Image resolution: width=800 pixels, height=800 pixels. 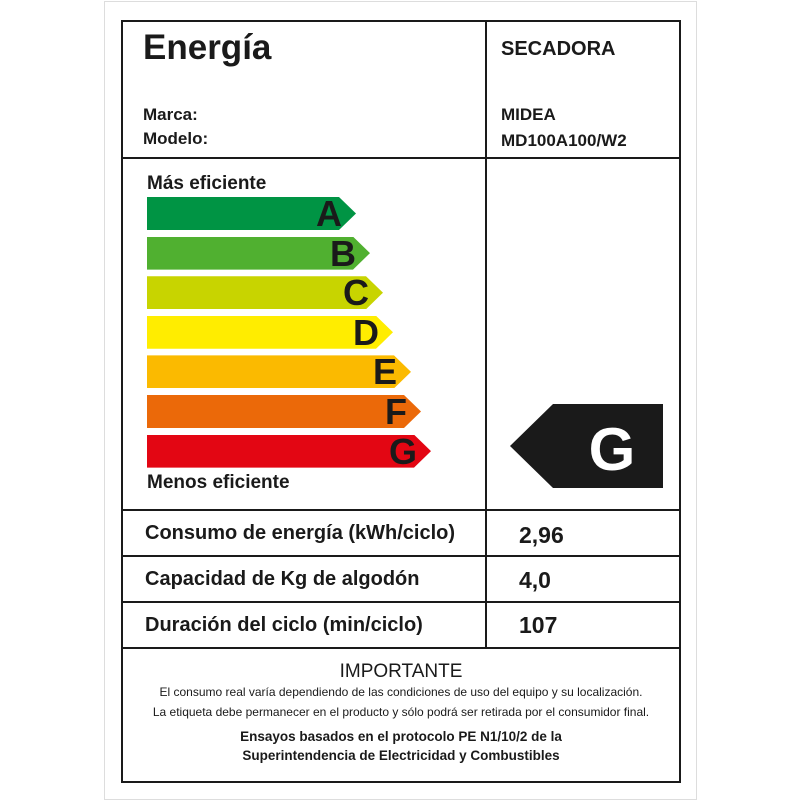 I want to click on column-divider, so click(x=486, y=335).